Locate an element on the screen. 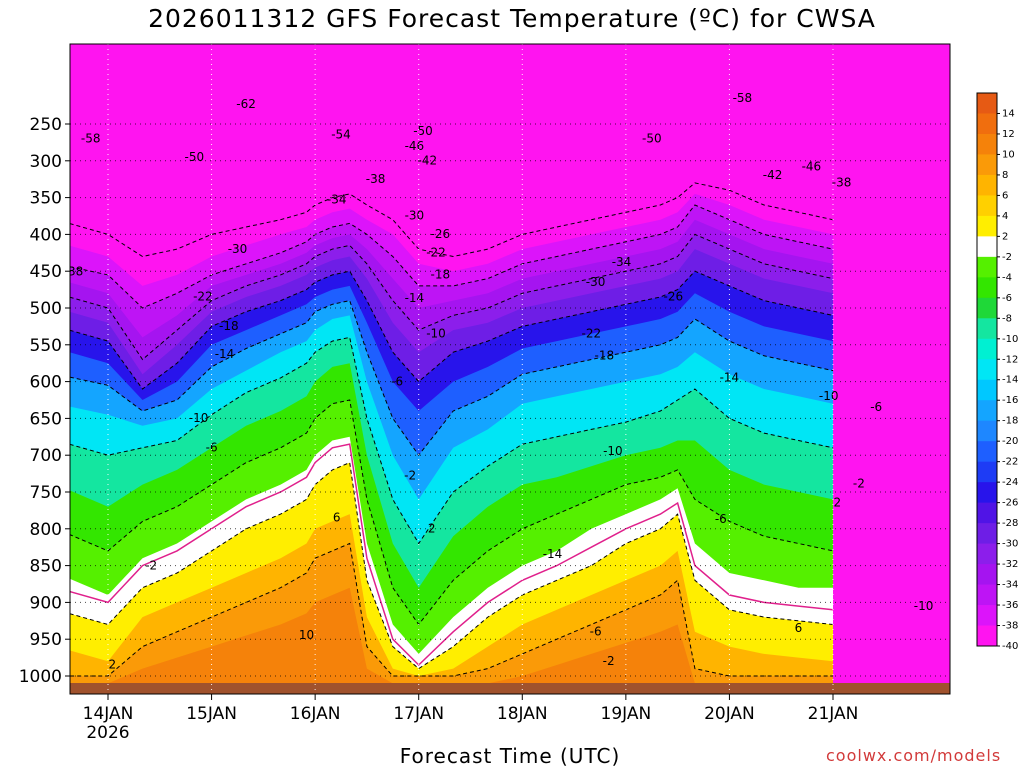  x-axis-label: Forecast Time (UTC) is located at coordinates (510, 756).